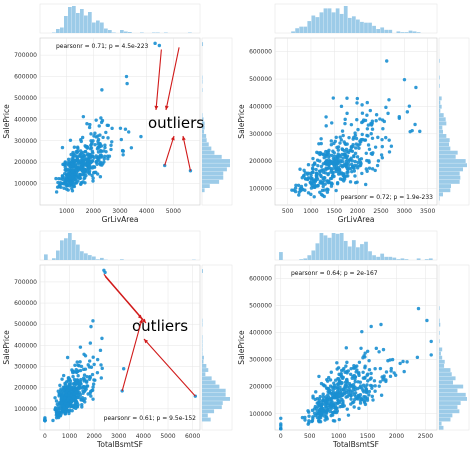 This screenshot has height=452, width=474. I want to click on x-tick-label: 5000, so click(173, 211).